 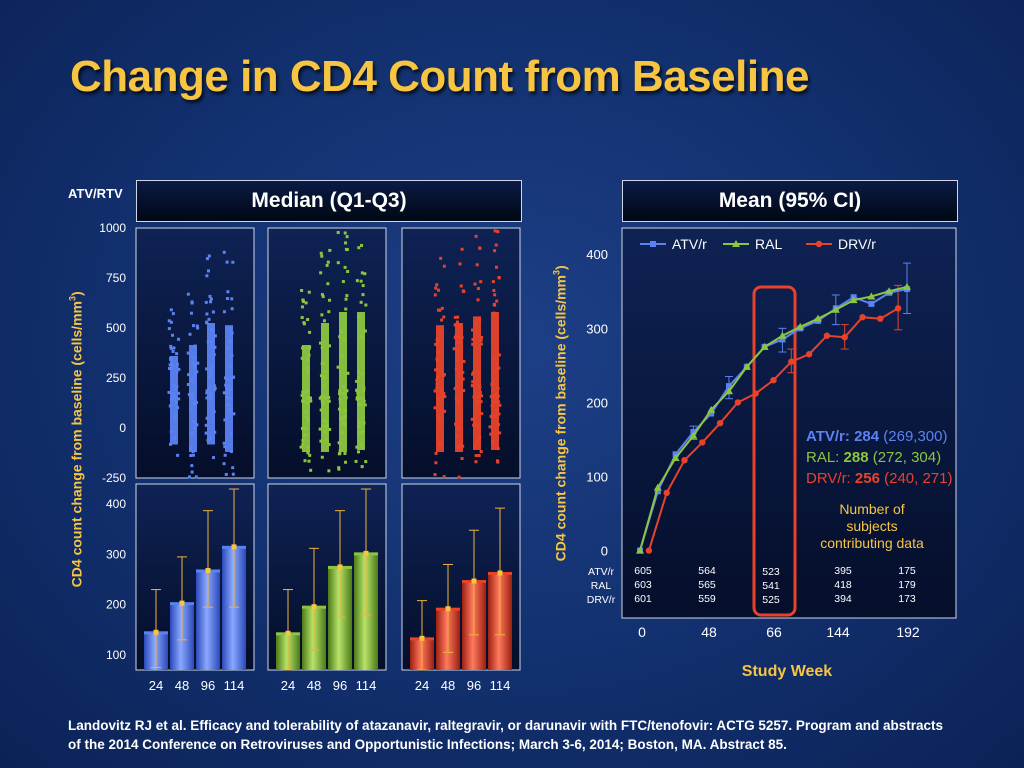 What do you see at coordinates (329, 201) in the screenshot?
I see `median-header: Median (Q1-Q3)` at bounding box center [329, 201].